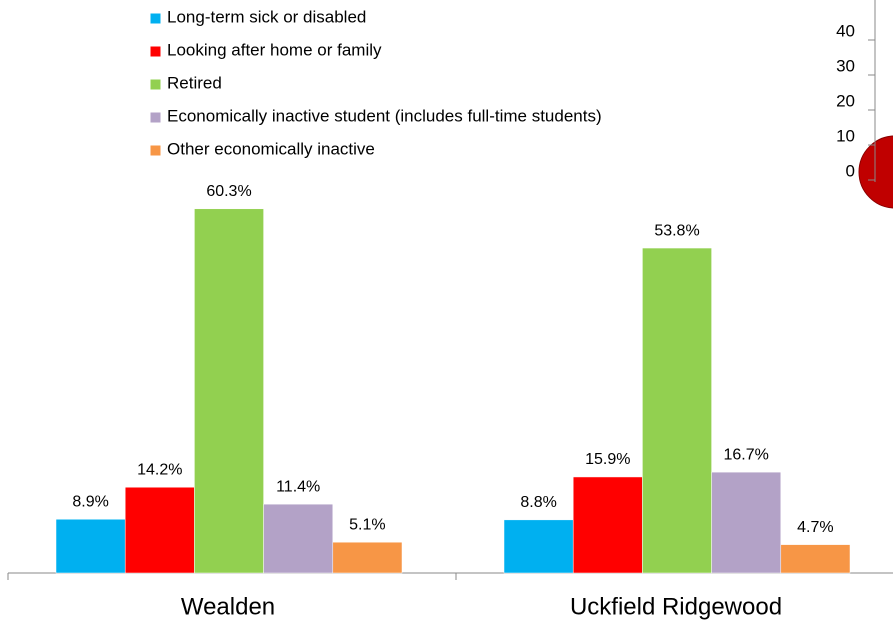 The height and width of the screenshot is (624, 893). What do you see at coordinates (875, 172) in the screenshot?
I see `bubble-shape` at bounding box center [875, 172].